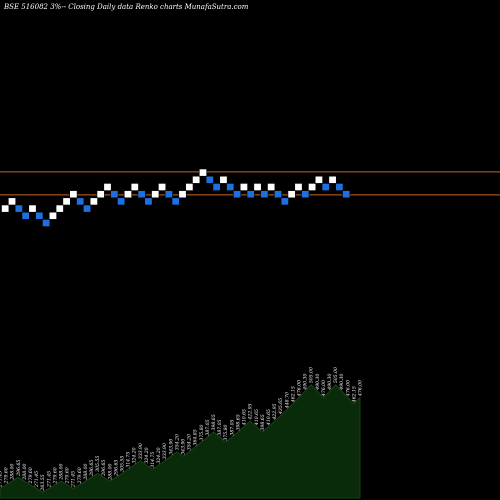 The image size is (500, 500). I want to click on price-label: 364.85, so click(196, 437).